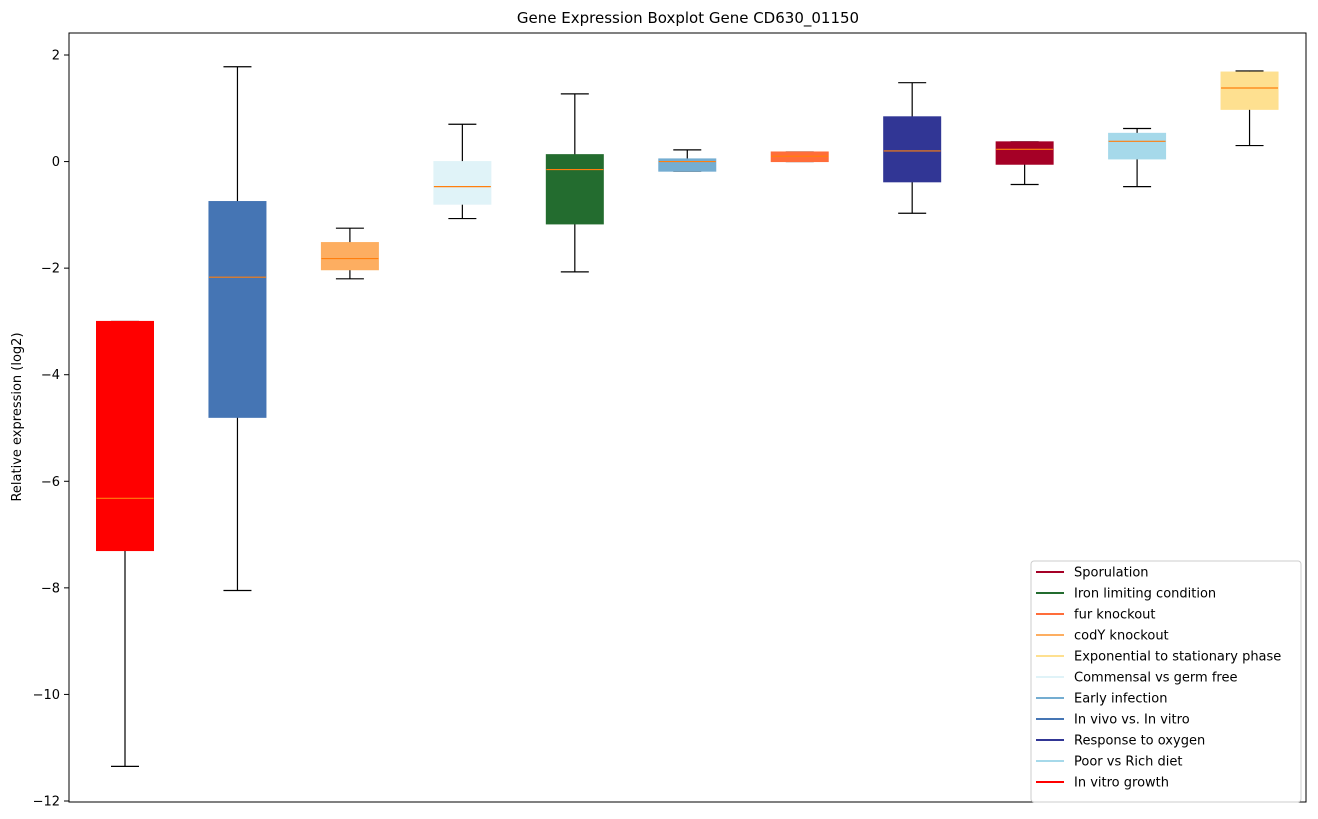 This screenshot has height=819, width=1318. Describe the element at coordinates (1121, 636) in the screenshot. I see `legend-label: codY knockout` at that location.